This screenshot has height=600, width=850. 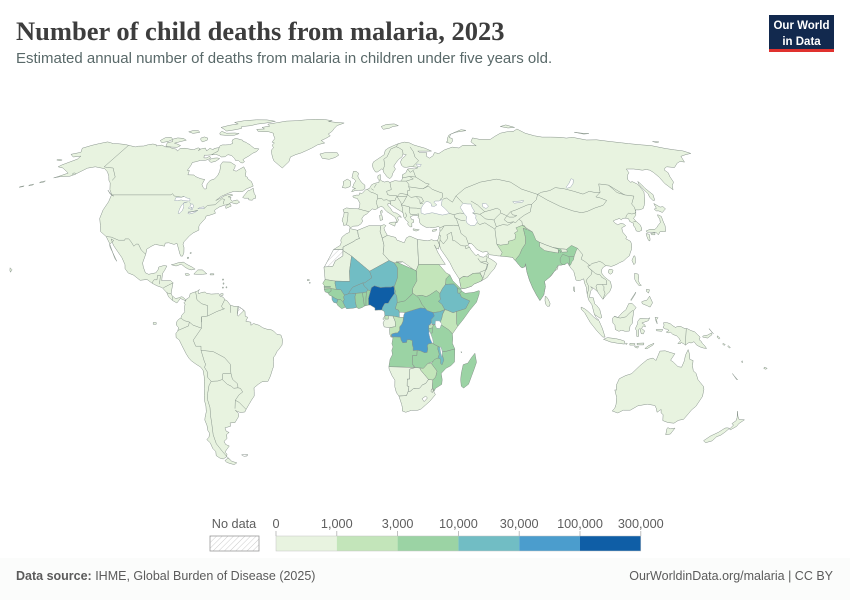 I want to click on svg-text: 3,000, so click(x=398, y=524).